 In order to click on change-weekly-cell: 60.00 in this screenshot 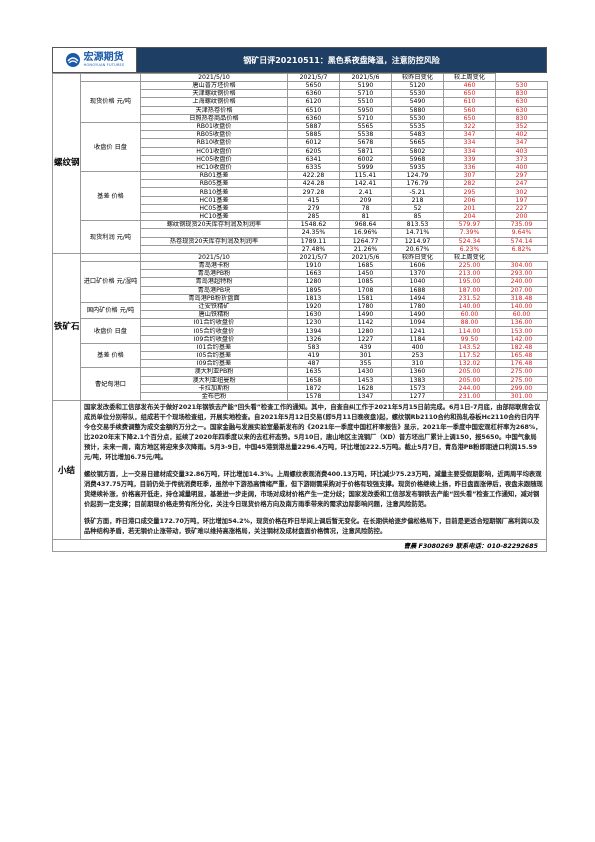, I will do `click(521, 315)`.